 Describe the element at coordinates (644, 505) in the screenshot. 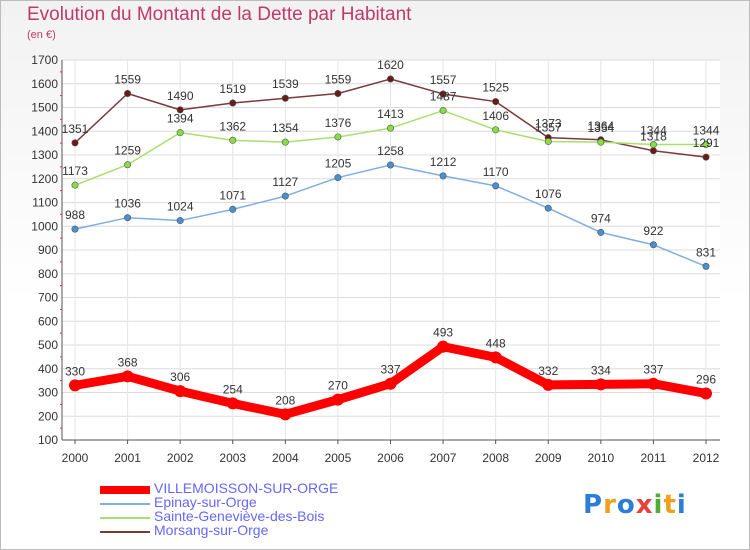

I see `logo-letter: x` at that location.